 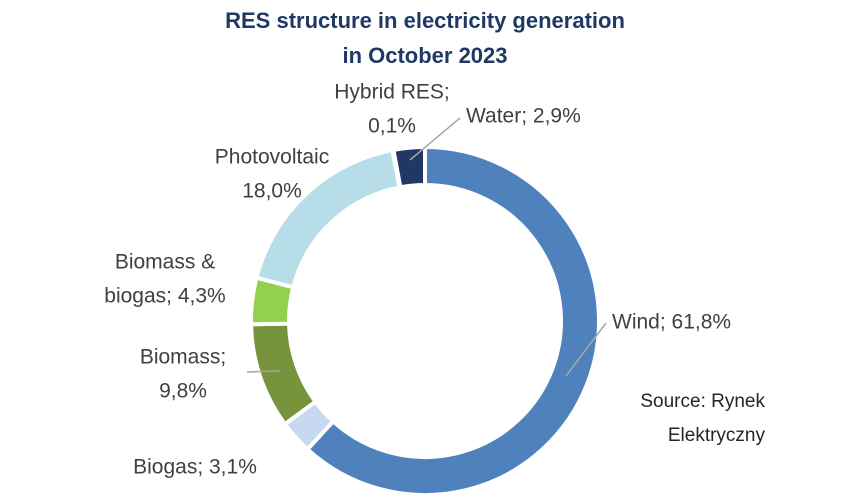 What do you see at coordinates (424, 55) in the screenshot?
I see `title-line: in October 2023` at bounding box center [424, 55].